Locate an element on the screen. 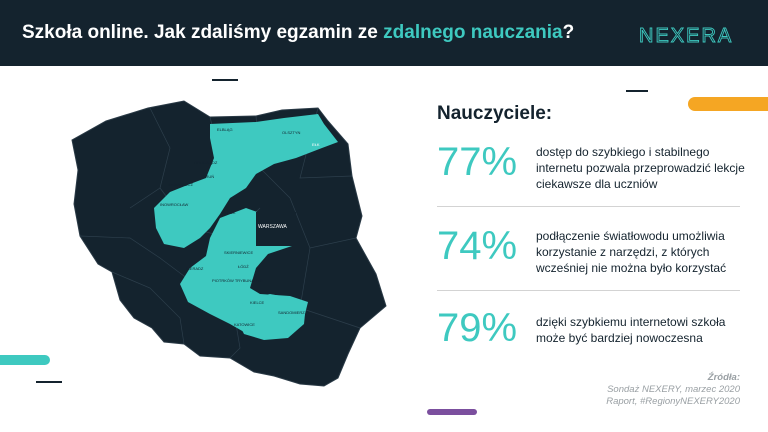 This screenshot has width=768, height=432. city-label-skierniewice: SKIERNIEWICE is located at coordinates (238, 252).